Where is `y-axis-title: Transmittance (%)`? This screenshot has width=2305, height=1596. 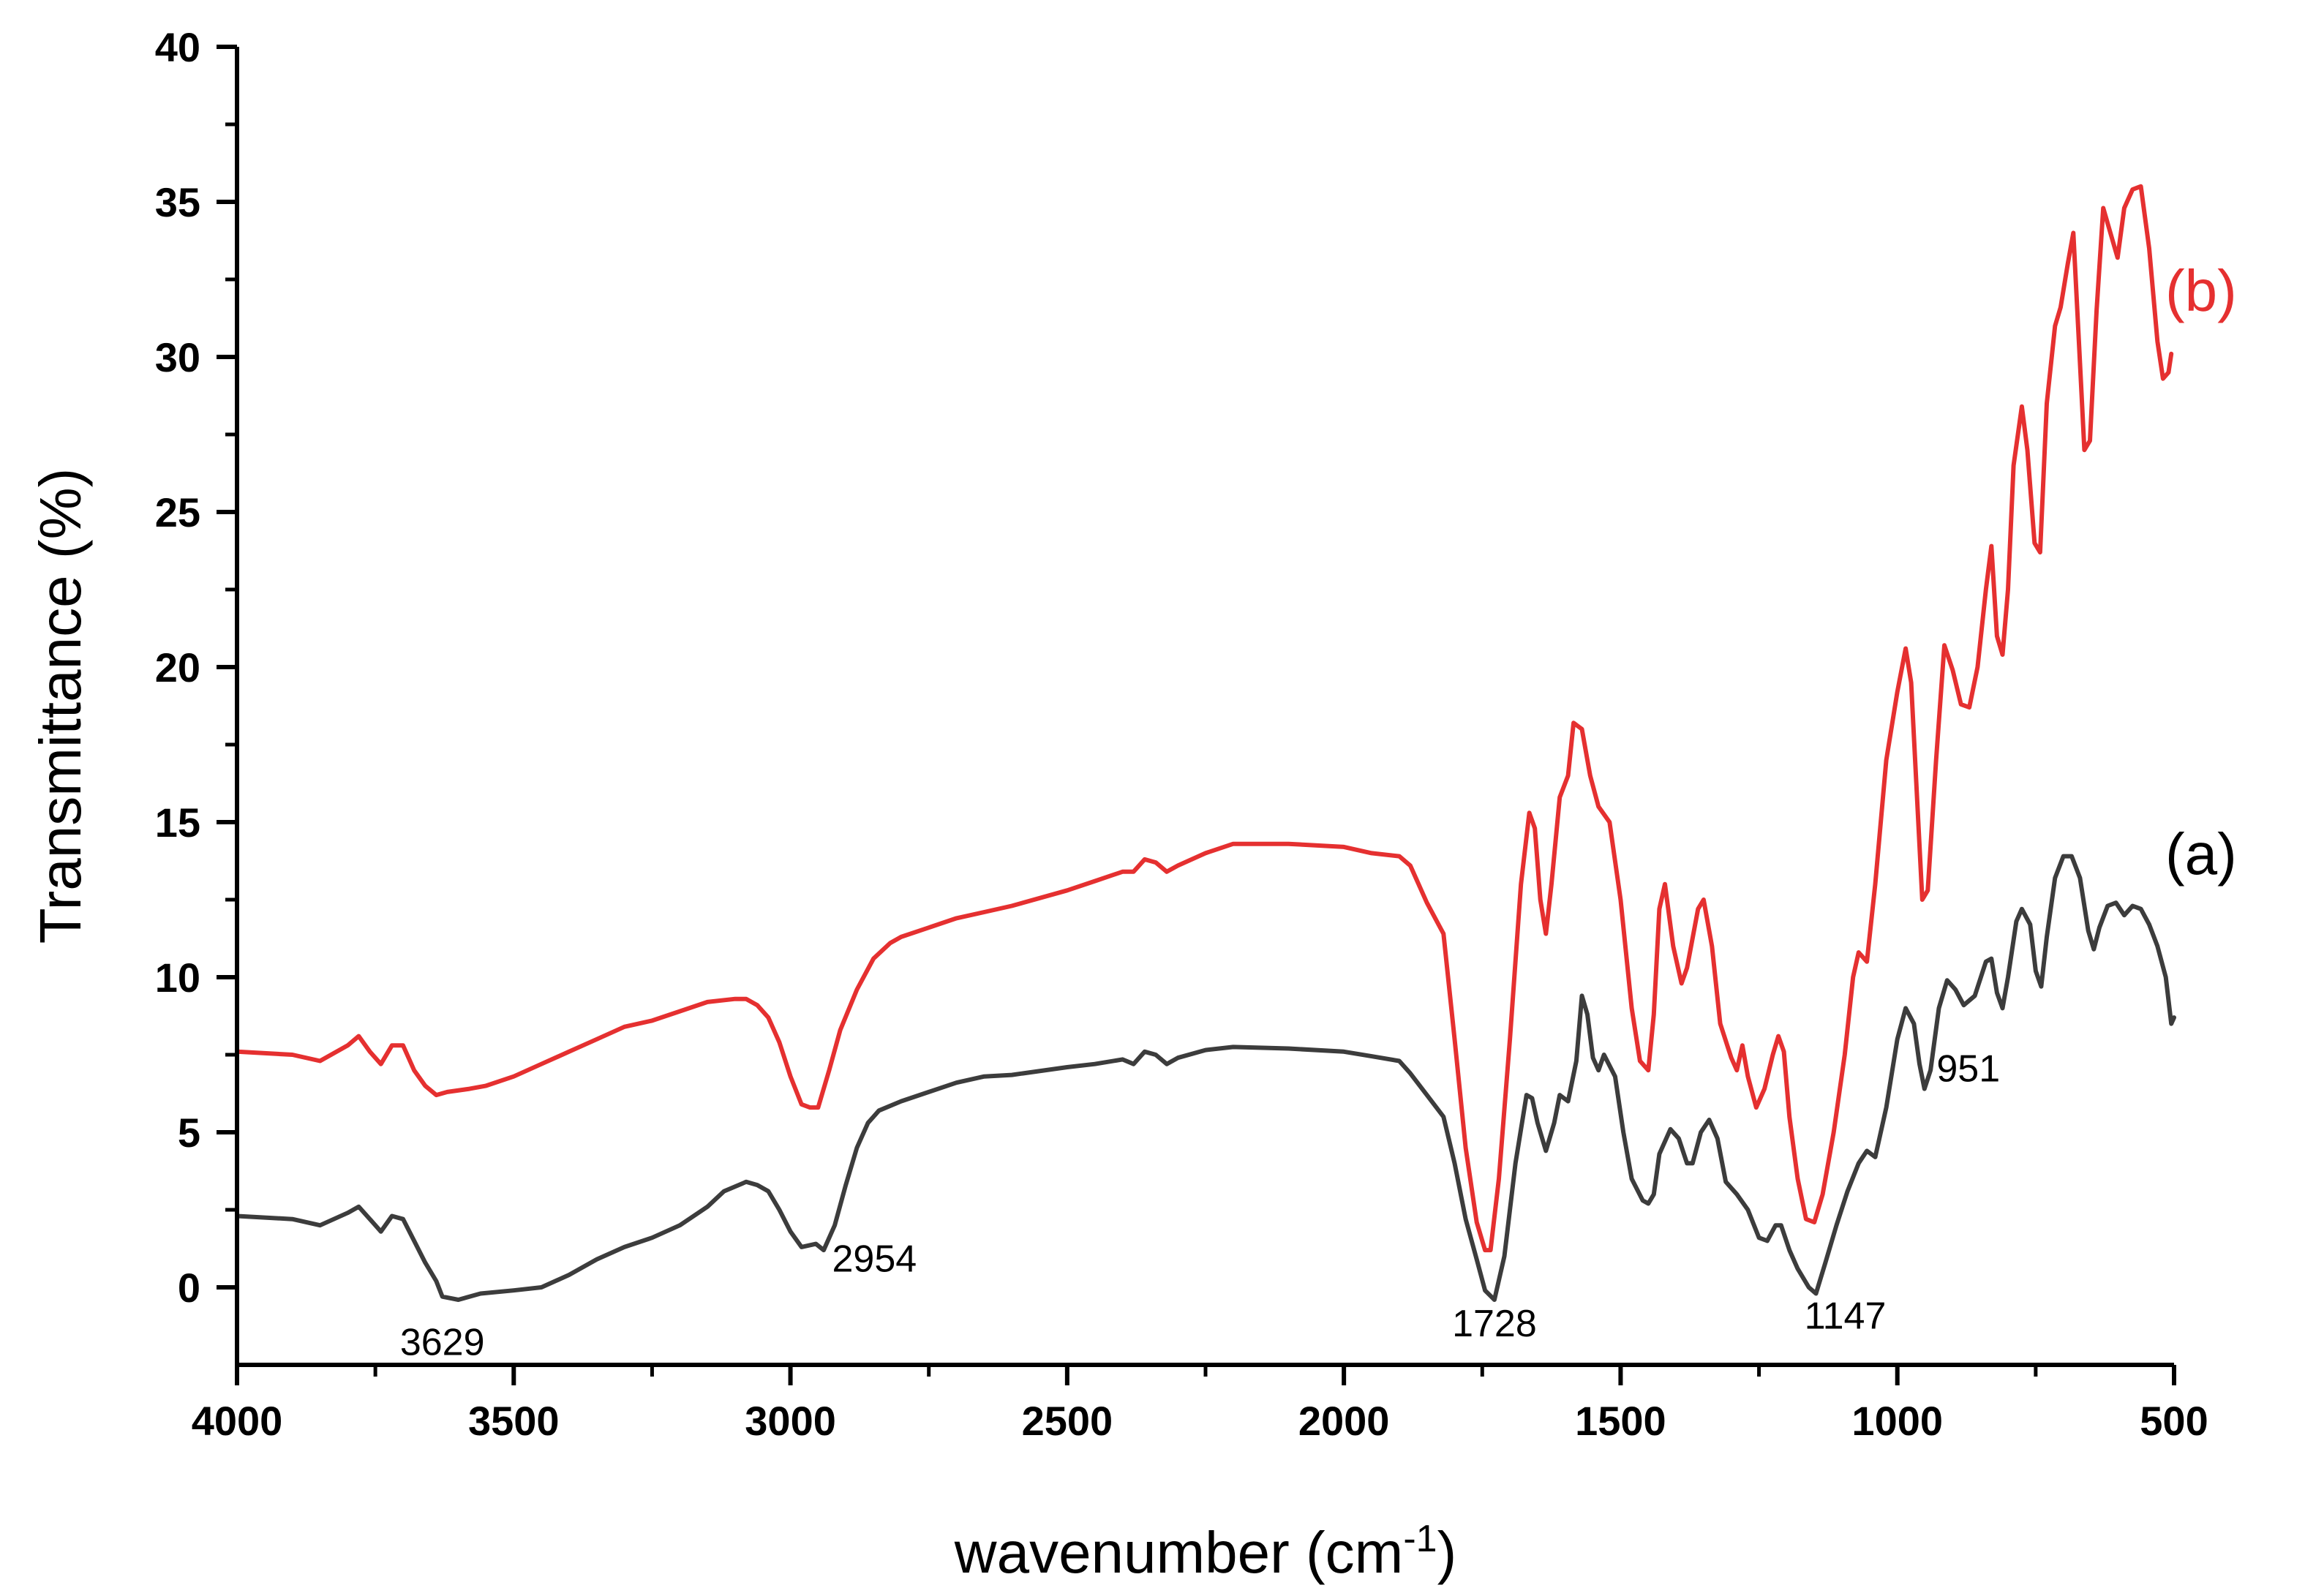 y-axis-title: Transmittance (%) is located at coordinates (61, 706).